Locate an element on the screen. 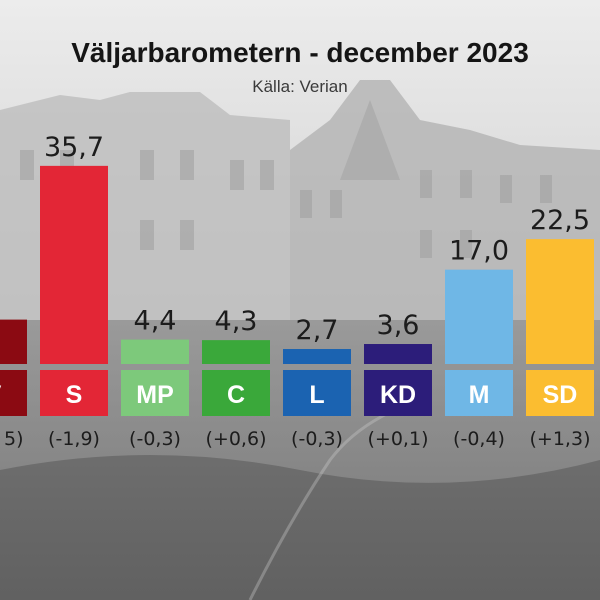 Image resolution: width=600 pixels, height=600 pixels. party-label-s: S is located at coordinates (74, 395).